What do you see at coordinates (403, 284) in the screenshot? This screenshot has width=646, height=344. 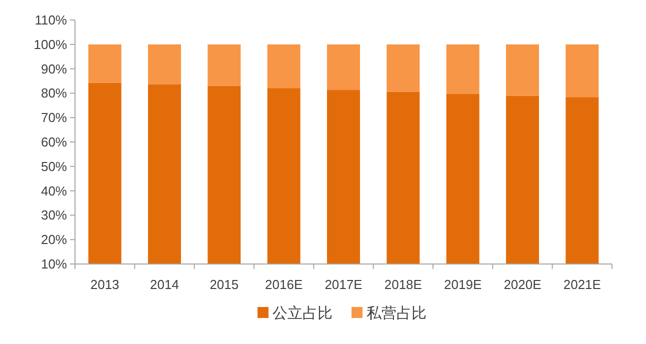 I see `x-tick-label: 2018E` at bounding box center [403, 284].